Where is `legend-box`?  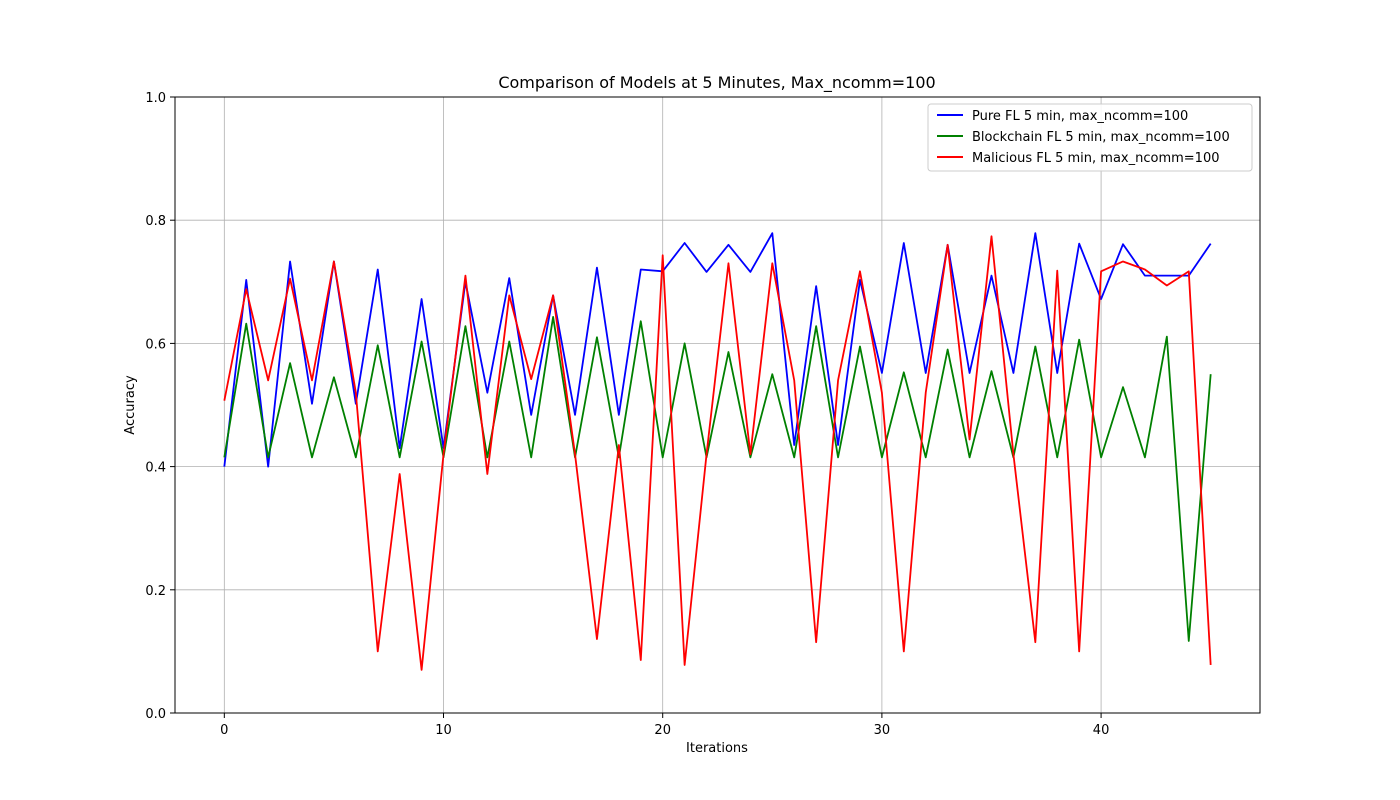
legend-box is located at coordinates (1090, 137).